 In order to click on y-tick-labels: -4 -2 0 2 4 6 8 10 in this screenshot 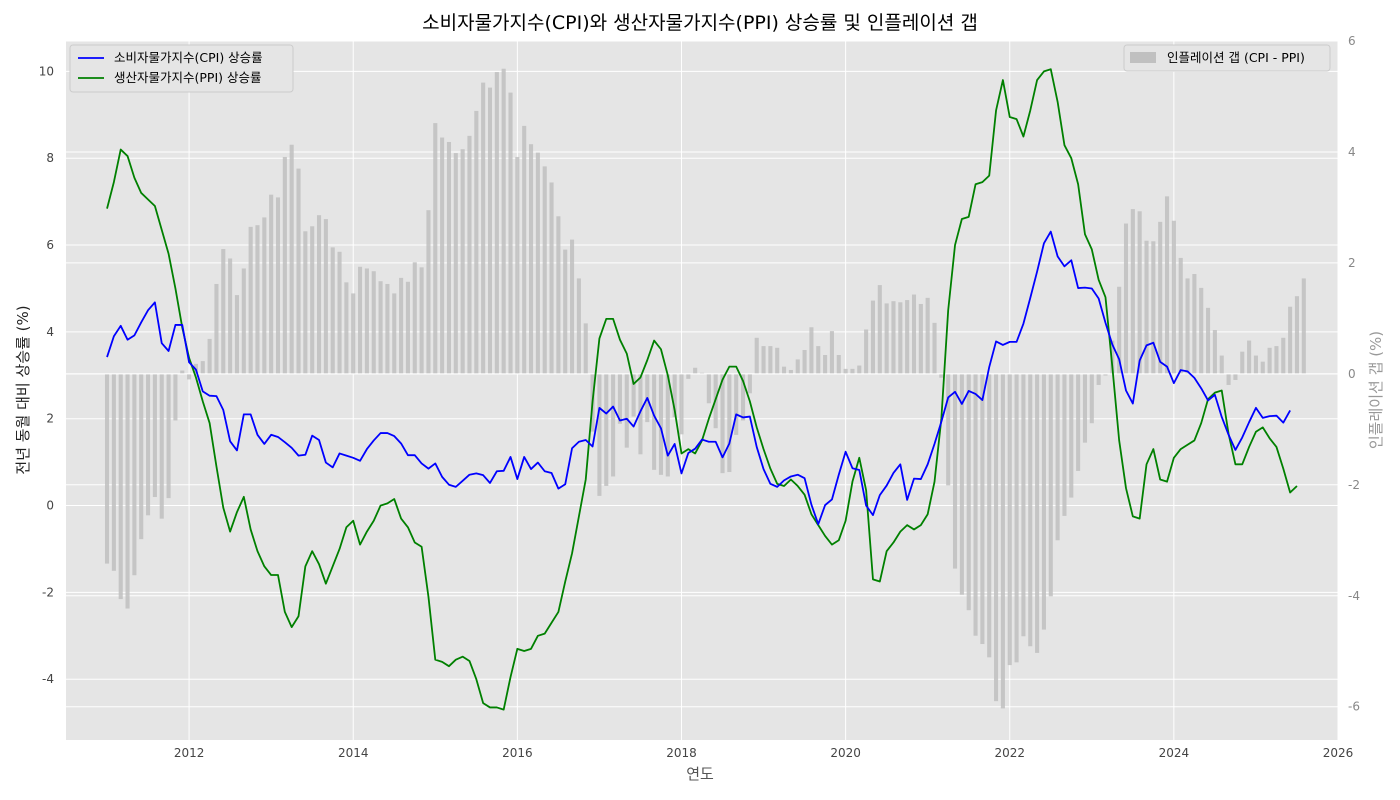, I will do `click(46, 375)`.